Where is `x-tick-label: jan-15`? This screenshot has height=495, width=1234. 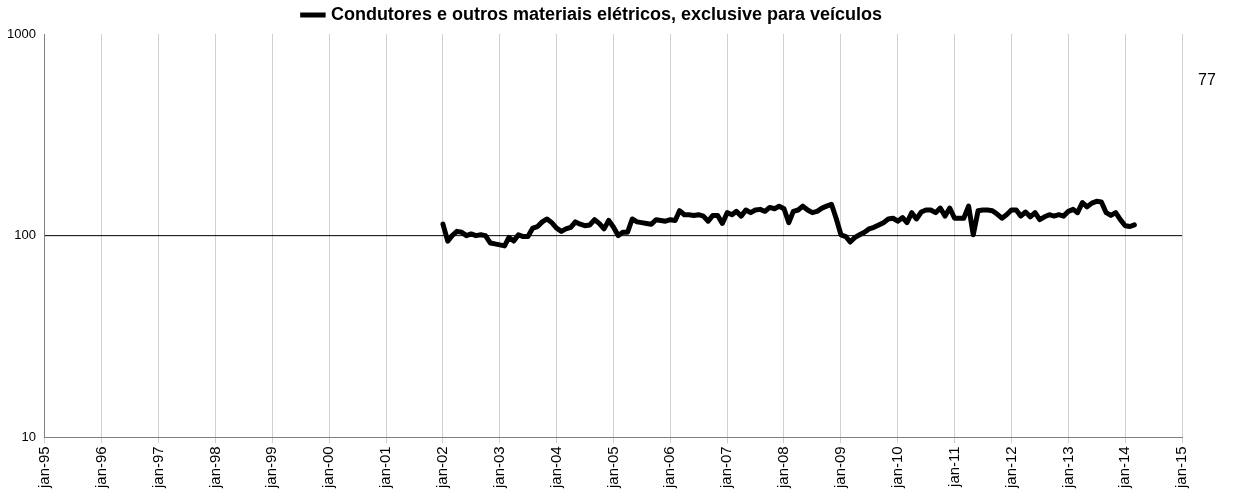
x-tick-label: jan-15 is located at coordinates (1181, 468).